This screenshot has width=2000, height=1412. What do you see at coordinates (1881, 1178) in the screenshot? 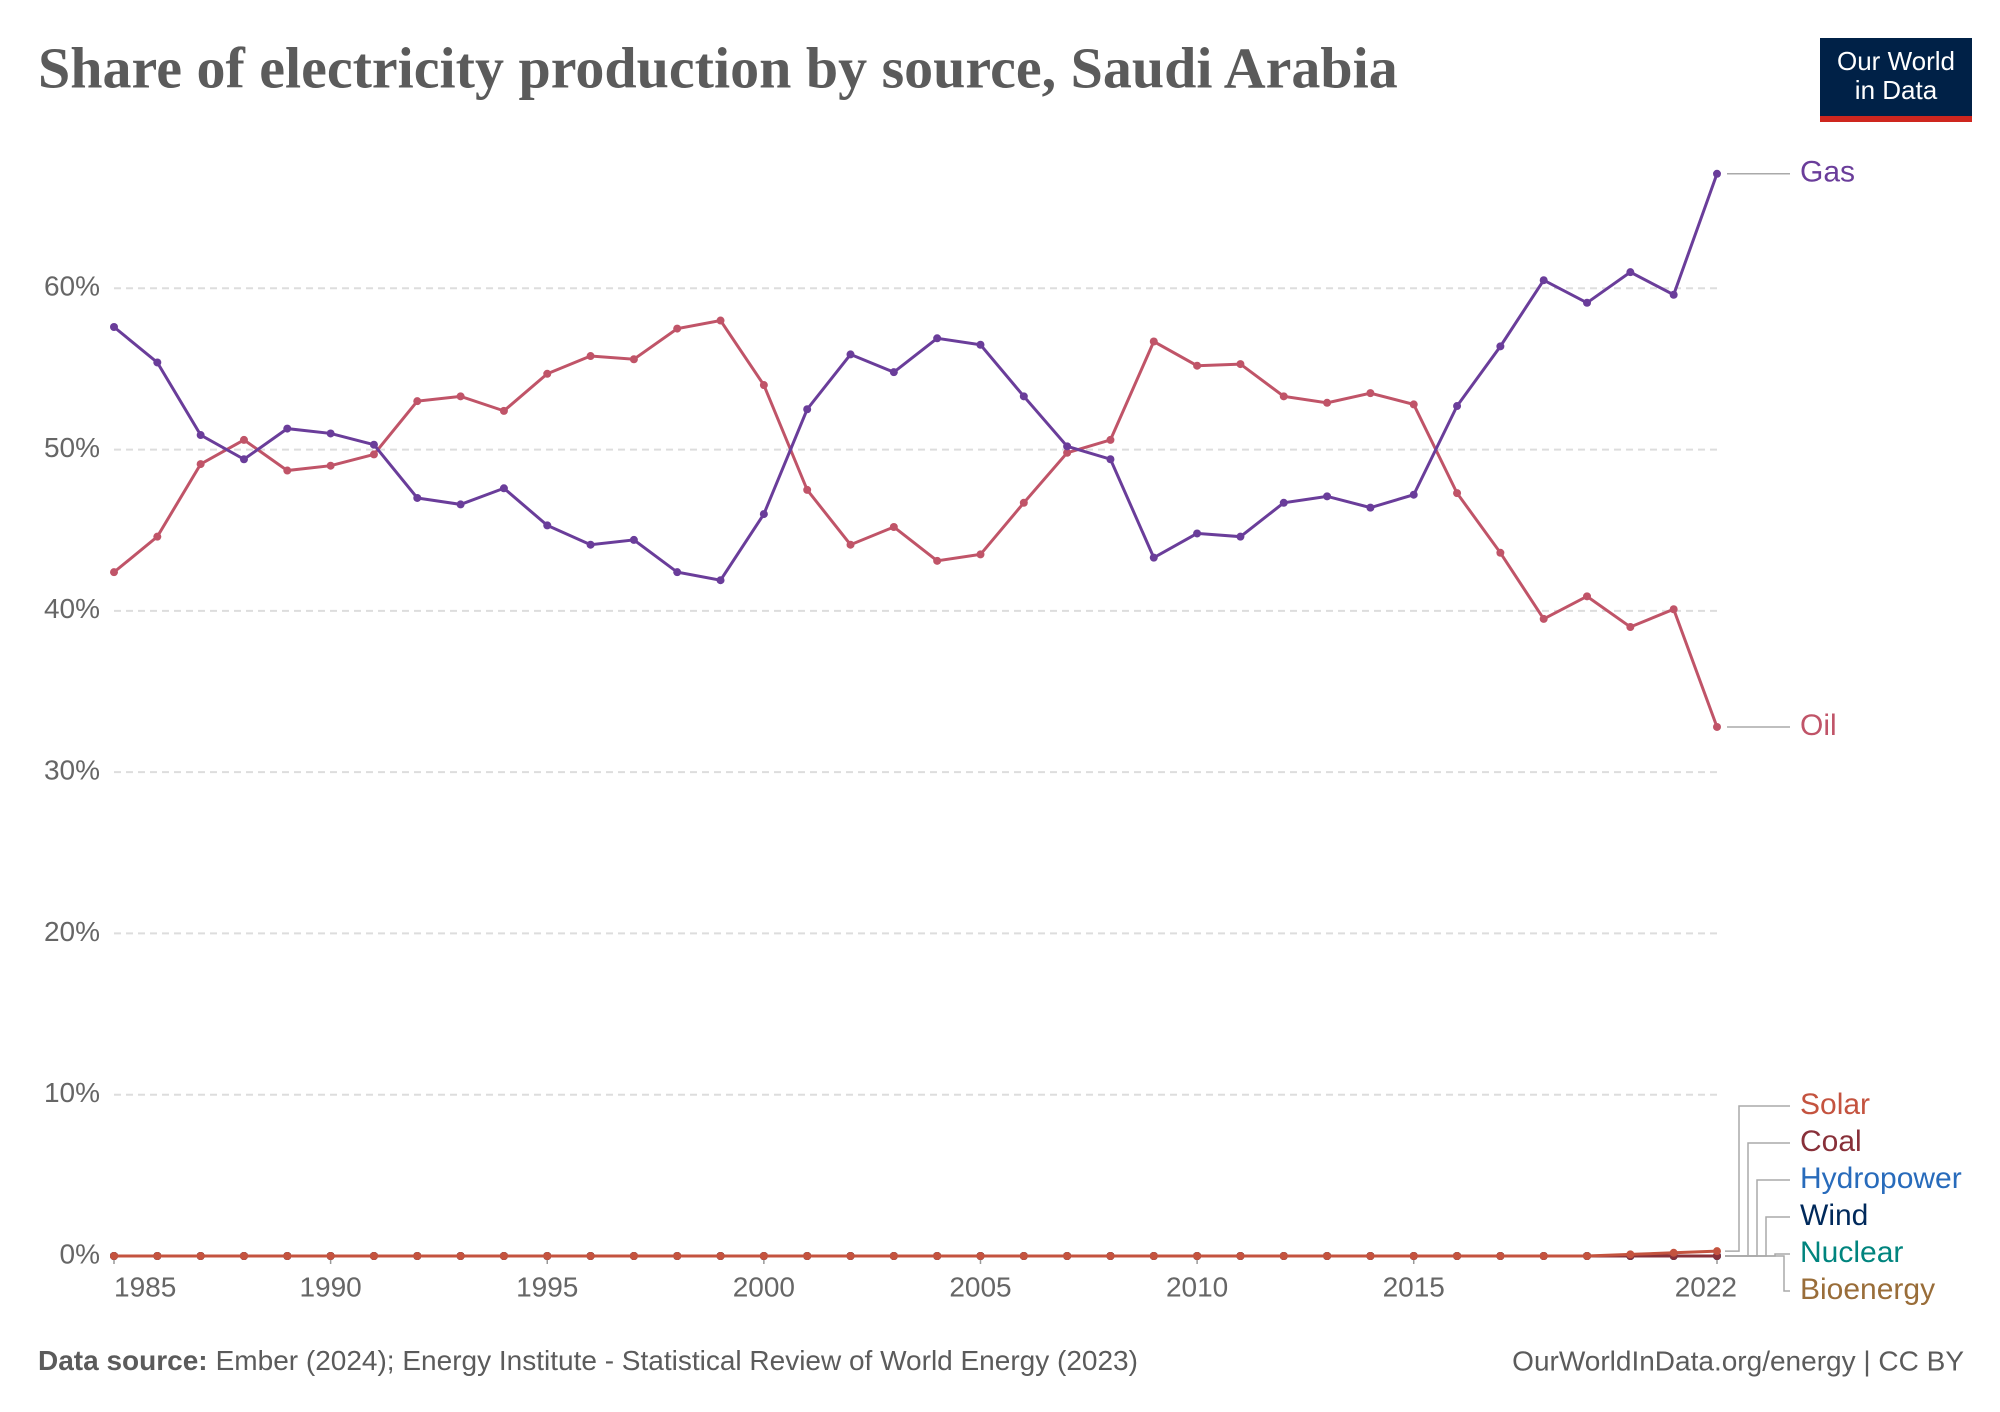
I see `legend-label: Hydropower` at bounding box center [1881, 1178].